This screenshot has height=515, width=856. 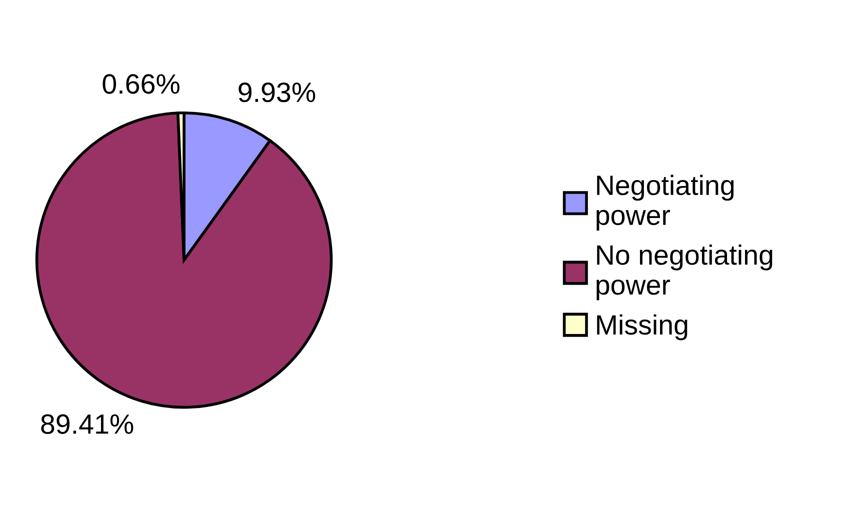 What do you see at coordinates (277, 92) in the screenshot?
I see `data-label: 9.93%` at bounding box center [277, 92].